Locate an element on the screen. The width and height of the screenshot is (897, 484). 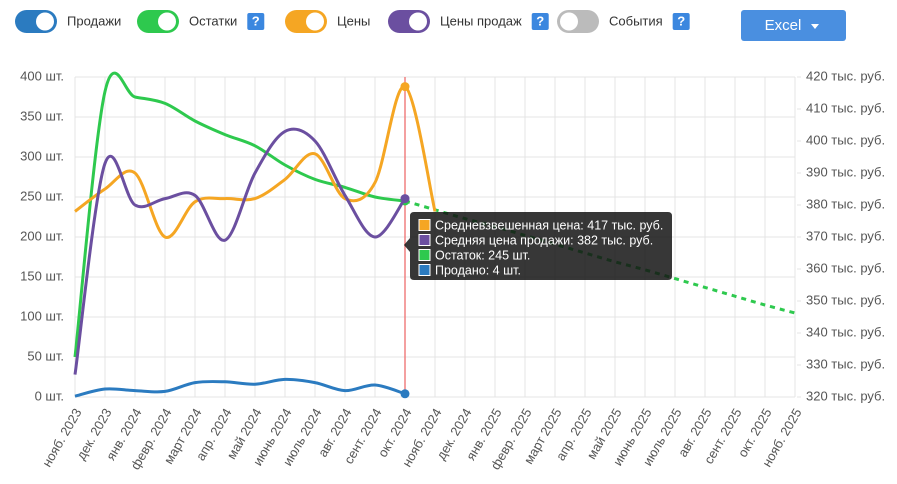
y2-tick-label: 340 тыс. руб. is located at coordinates (845, 331).